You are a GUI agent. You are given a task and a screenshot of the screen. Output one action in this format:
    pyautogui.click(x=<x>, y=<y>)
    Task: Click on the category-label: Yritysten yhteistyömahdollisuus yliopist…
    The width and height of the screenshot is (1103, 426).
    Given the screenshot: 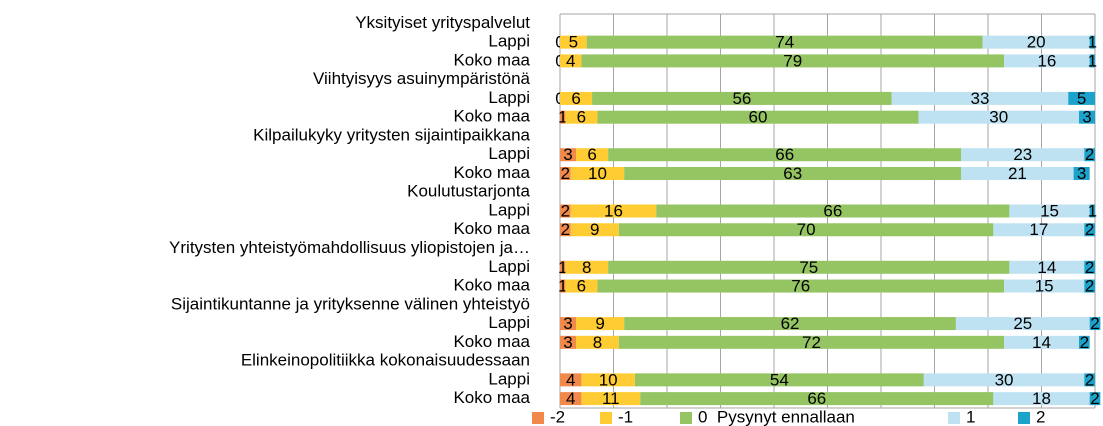 What is the action you would take?
    pyautogui.click(x=349, y=247)
    